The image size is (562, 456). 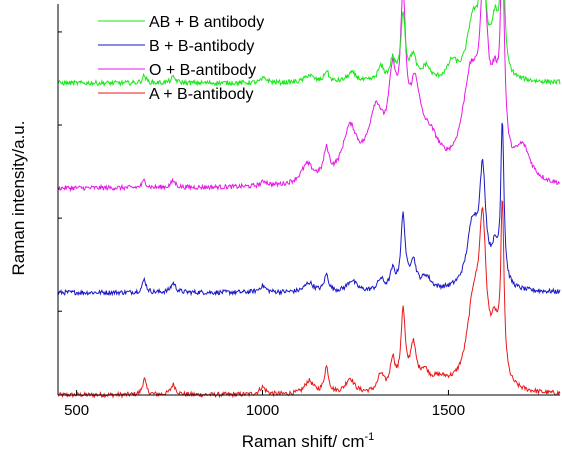 I want to click on x-axis-label: Raman shift/ cm-1, so click(x=308, y=441).